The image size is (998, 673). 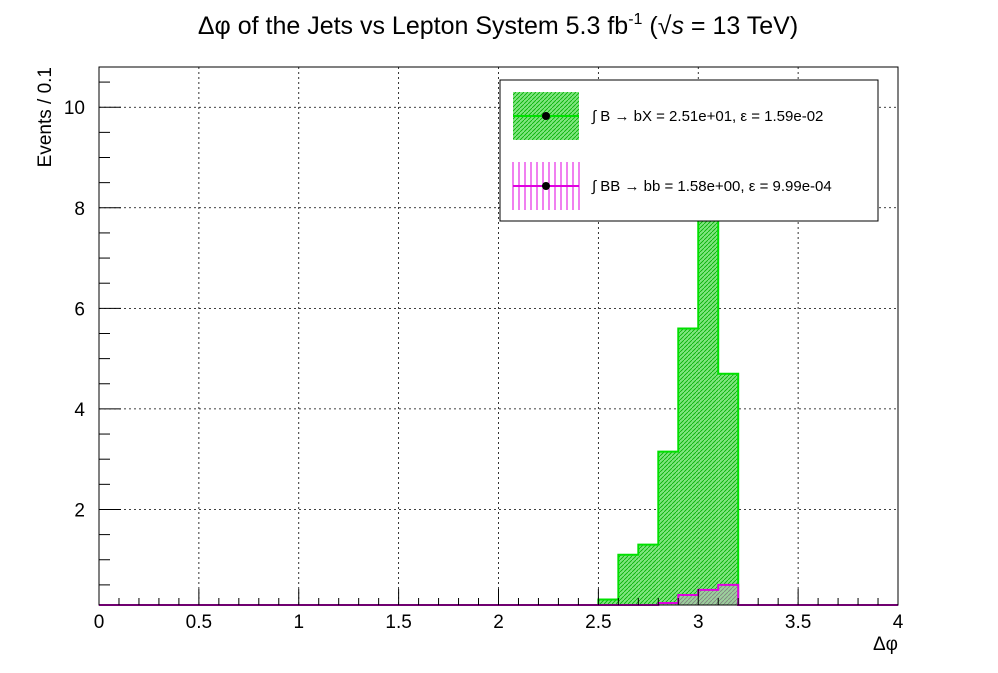 I want to click on title-energy-var: s, so click(x=677, y=26).